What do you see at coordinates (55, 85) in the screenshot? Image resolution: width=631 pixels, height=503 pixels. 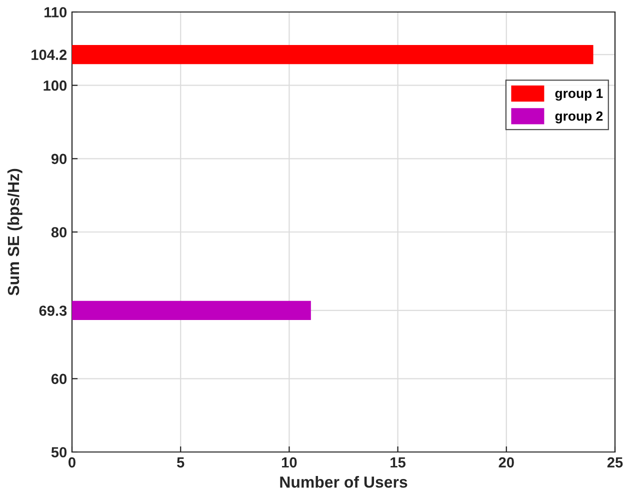 I see `y-tick-label: 100` at bounding box center [55, 85].